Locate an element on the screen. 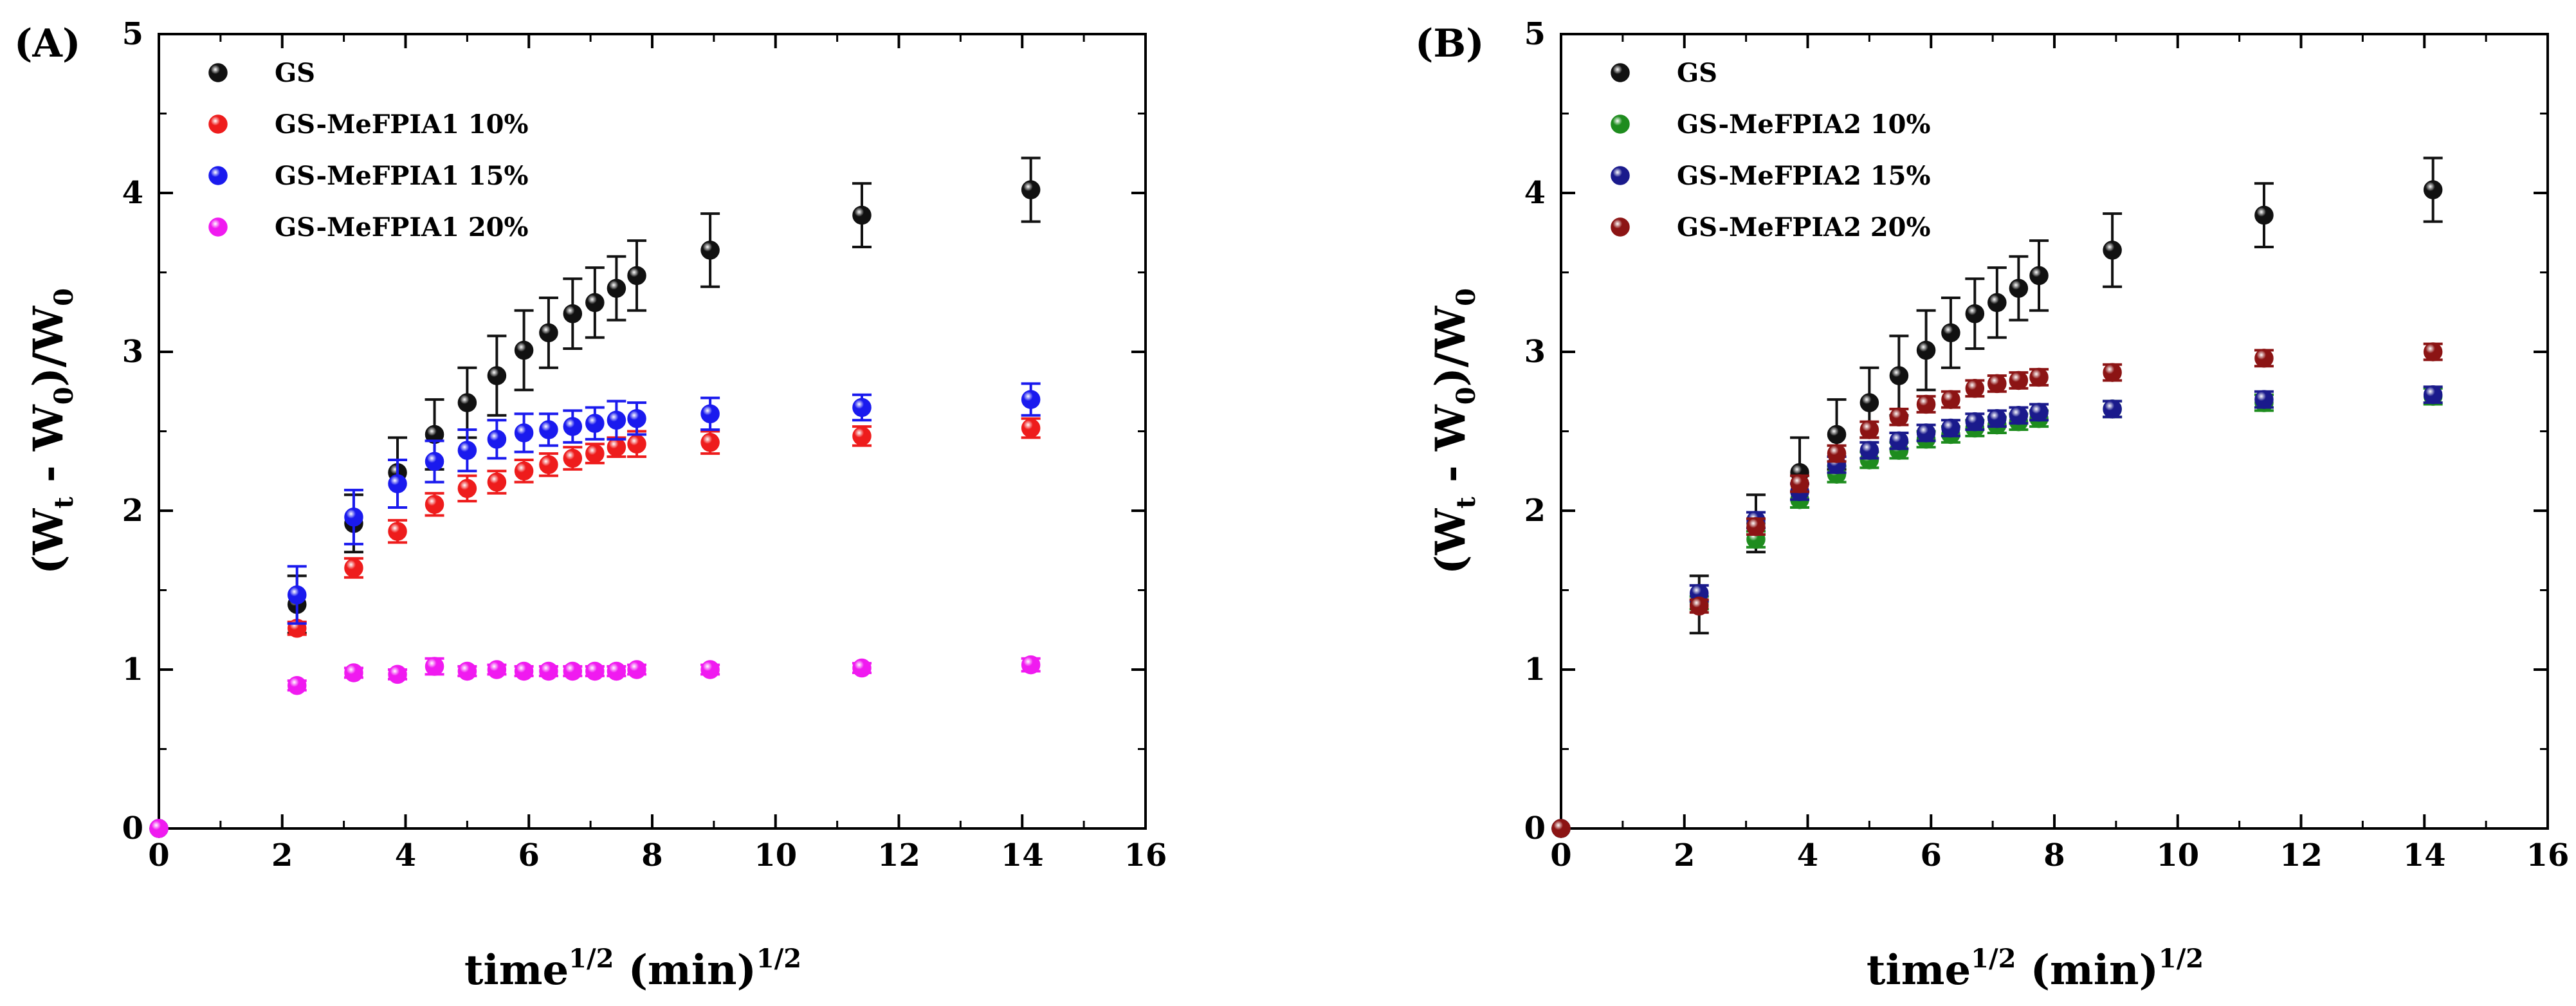 This screenshot has width=2576, height=1006. legend-marker-gs-mefpia2-10pct is located at coordinates (1620, 124).